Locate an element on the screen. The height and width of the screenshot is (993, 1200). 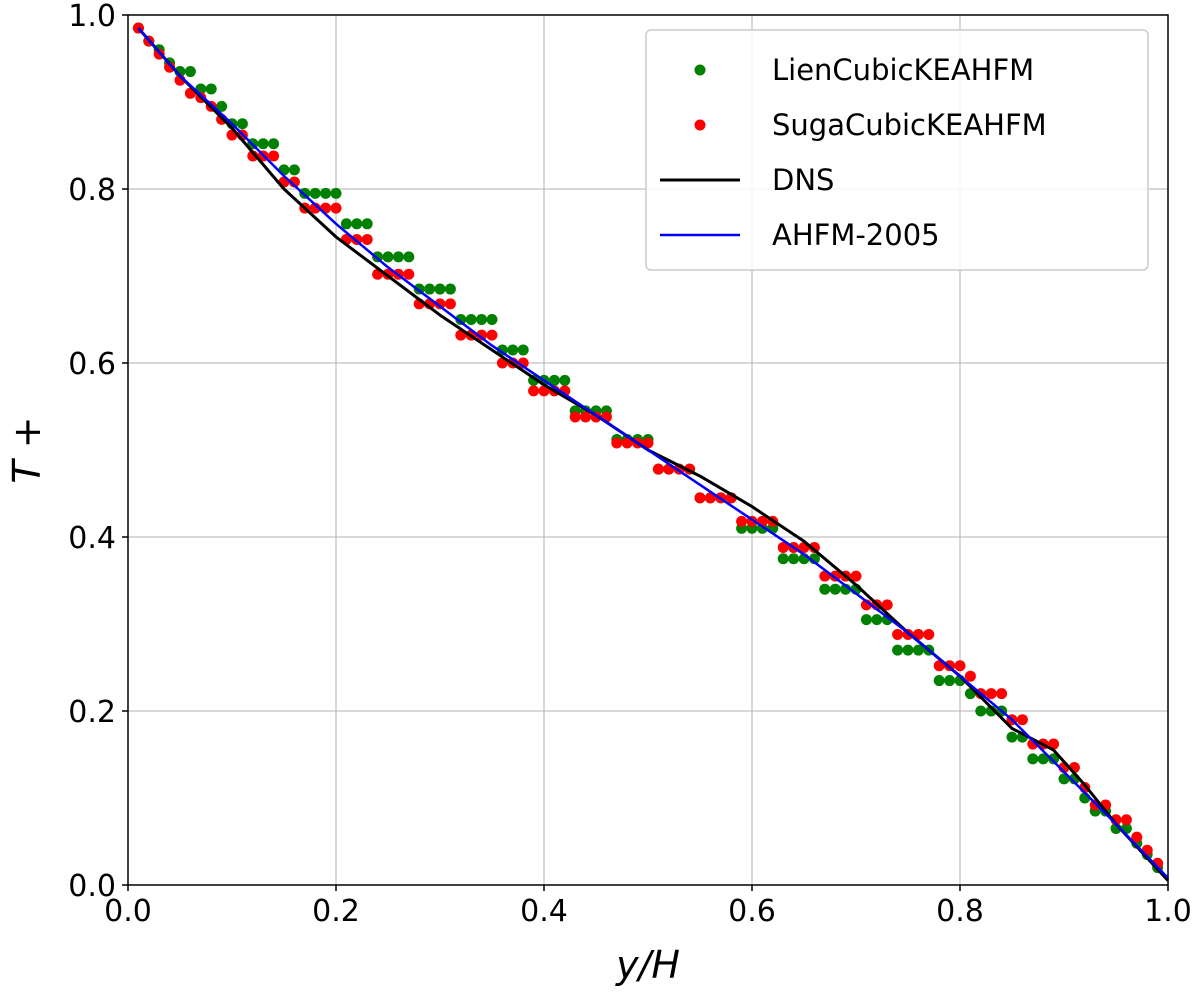
y-tick-label: 0.4 is located at coordinates (92, 538).